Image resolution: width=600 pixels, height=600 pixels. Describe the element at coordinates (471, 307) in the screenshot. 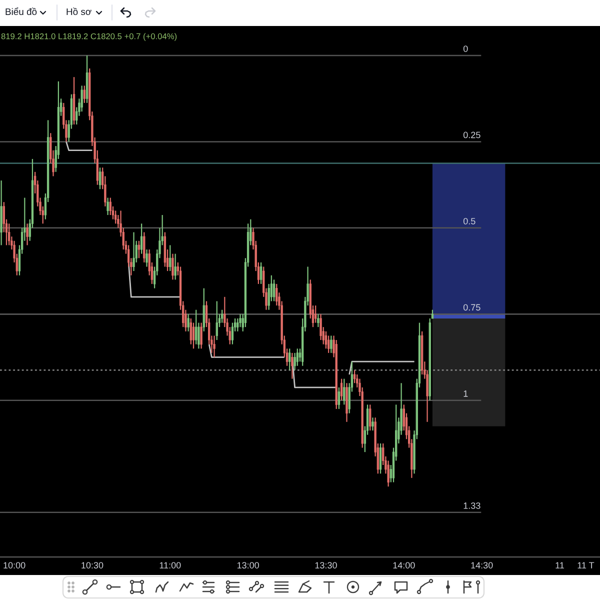

I see `annotation: 0.75` at that location.